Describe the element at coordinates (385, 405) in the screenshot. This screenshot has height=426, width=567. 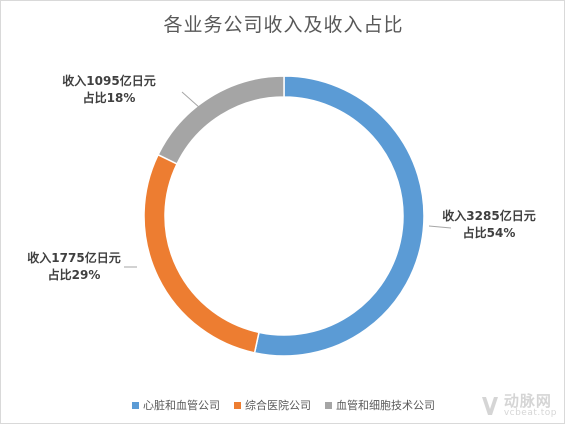
I see `legend-label: 血管和细胞技术公司` at that location.